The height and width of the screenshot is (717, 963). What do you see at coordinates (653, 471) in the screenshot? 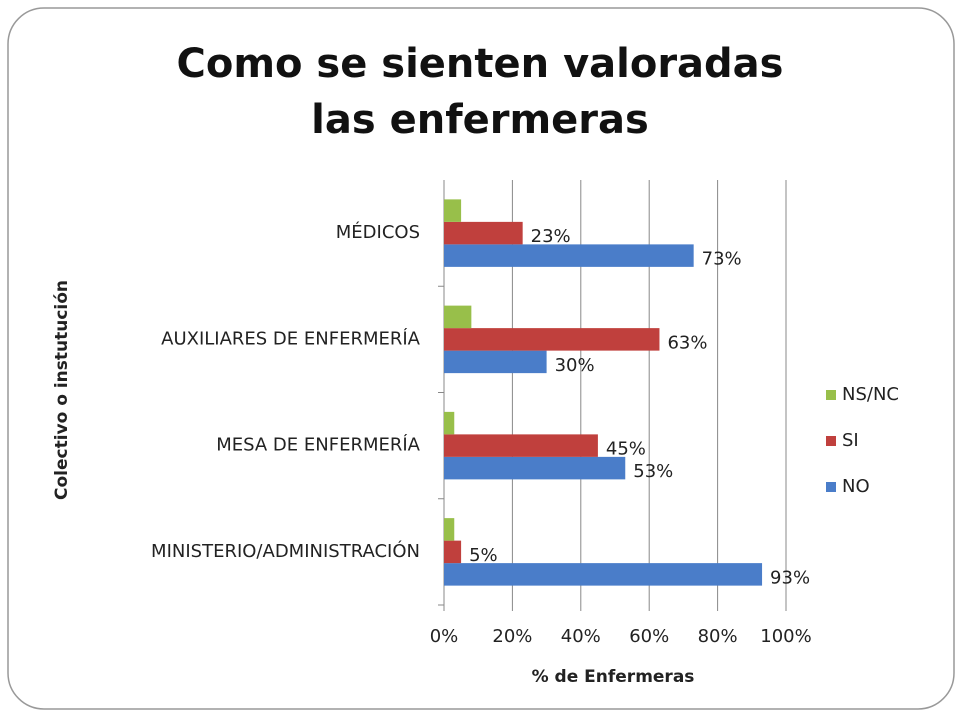
I see `data-label: 53%` at bounding box center [653, 471].